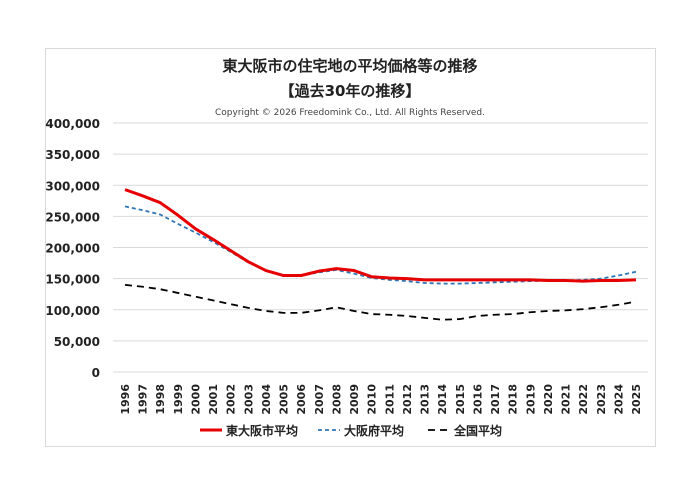 The height and width of the screenshot is (495, 700). What do you see at coordinates (548, 399) in the screenshot?
I see `x-tick-label: 2020` at bounding box center [548, 399].